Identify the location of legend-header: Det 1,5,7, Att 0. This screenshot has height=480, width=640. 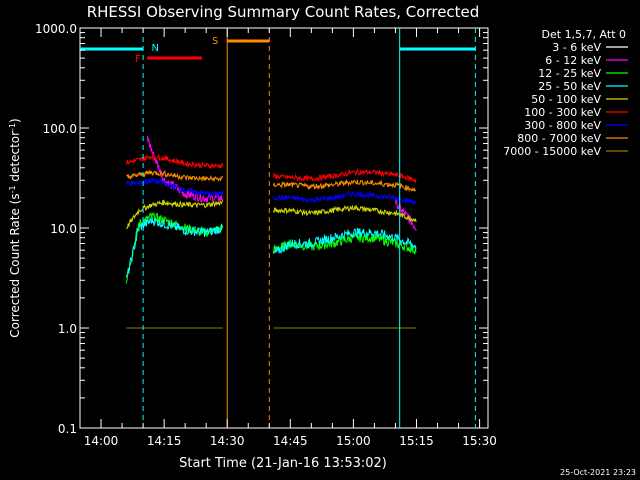
(584, 34).